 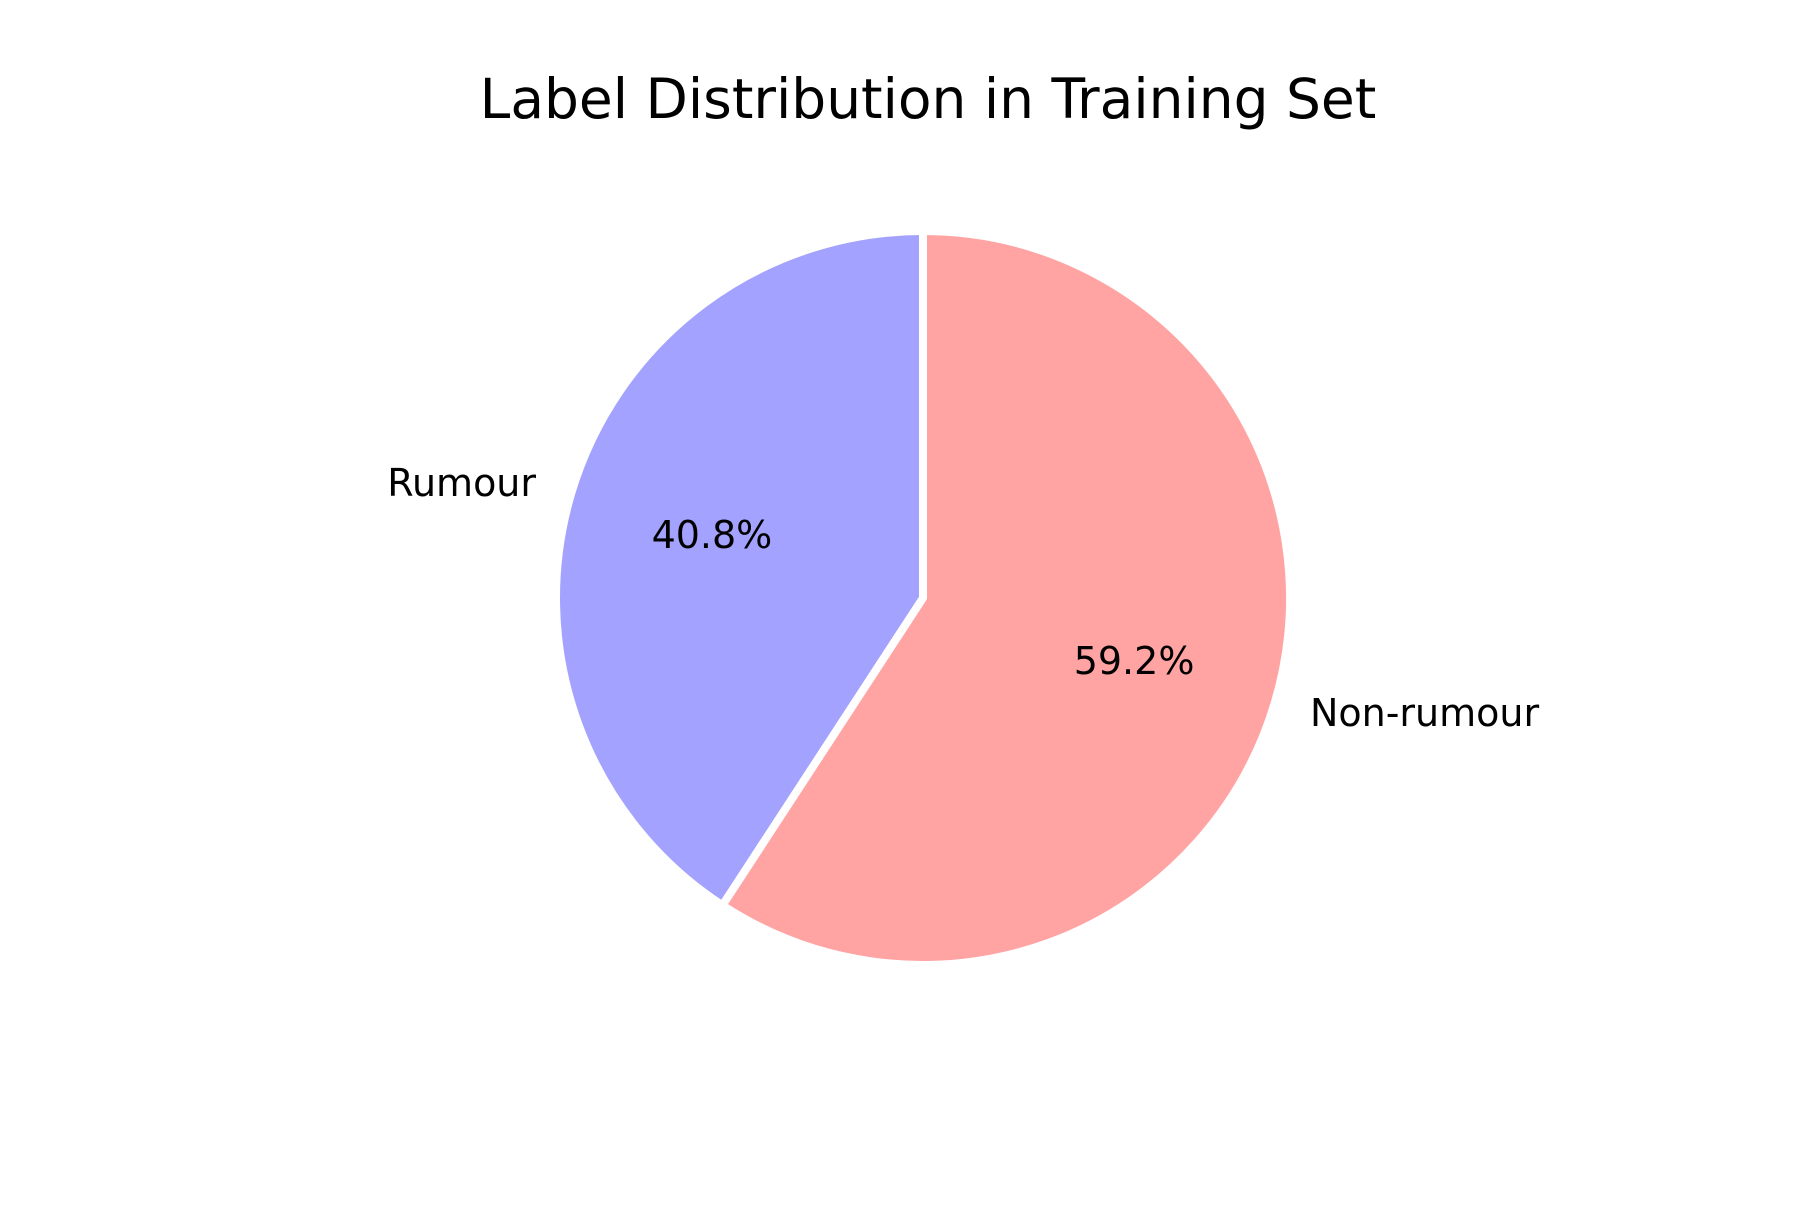 What do you see at coordinates (1134, 661) in the screenshot?
I see `slice-percent-non-rumour: 59.2%` at bounding box center [1134, 661].